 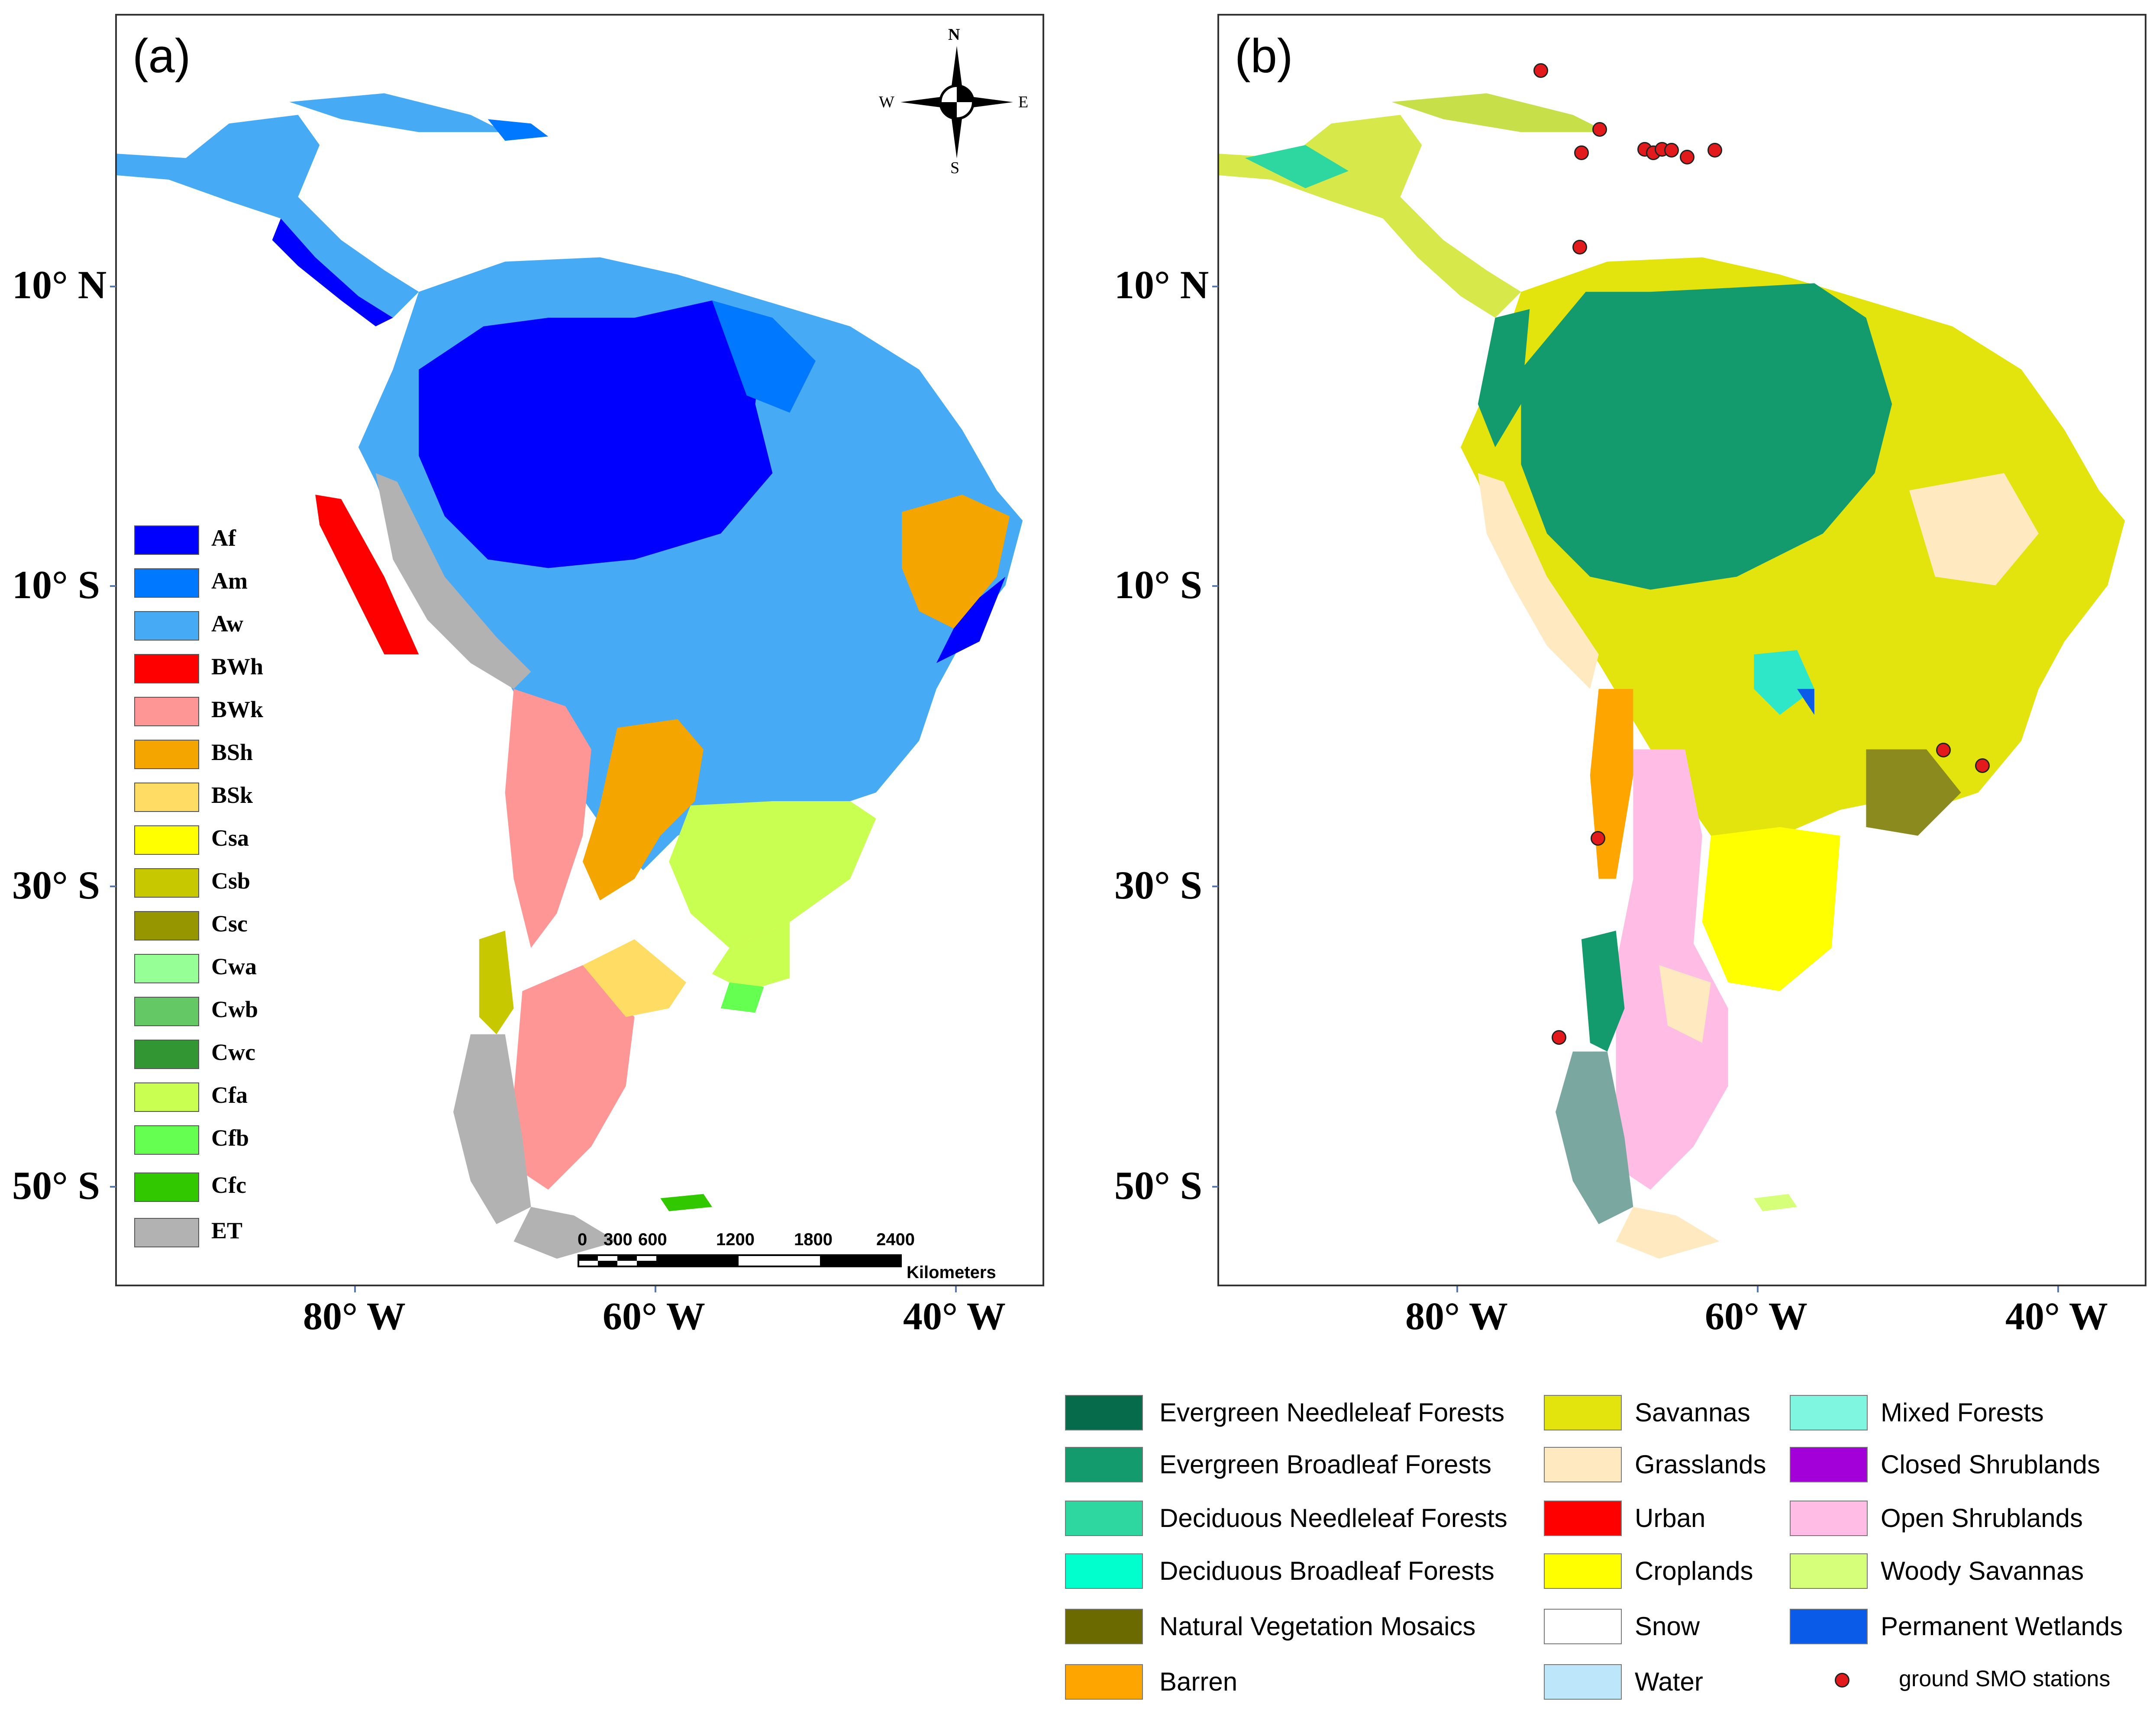 What do you see at coordinates (1670, 1518) in the screenshot?
I see `legend-label: Urban` at bounding box center [1670, 1518].